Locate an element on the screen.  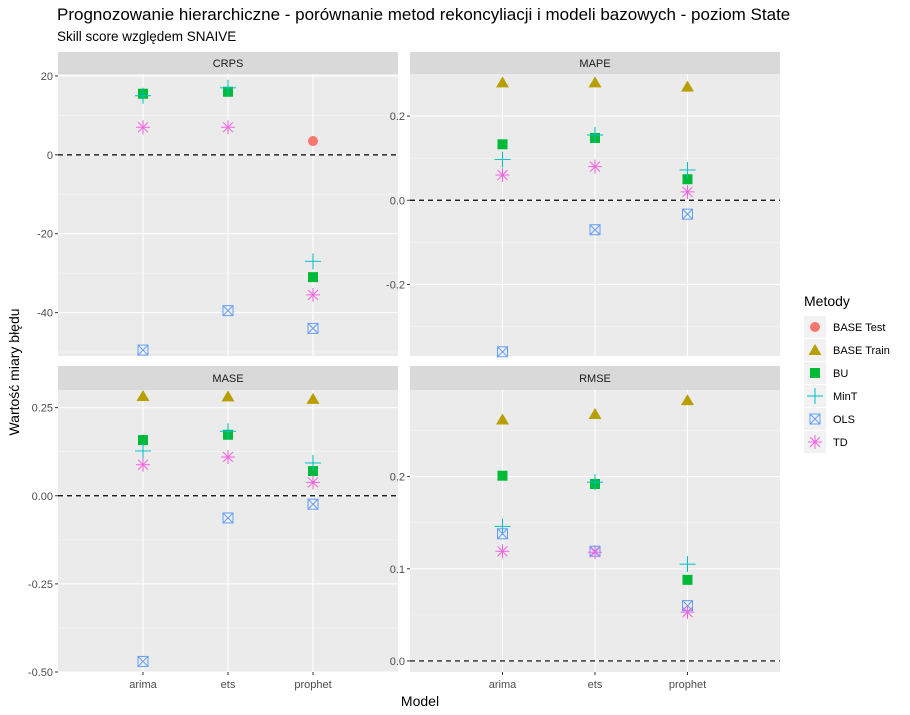
panel-strip-label: MASE is located at coordinates (227, 379).